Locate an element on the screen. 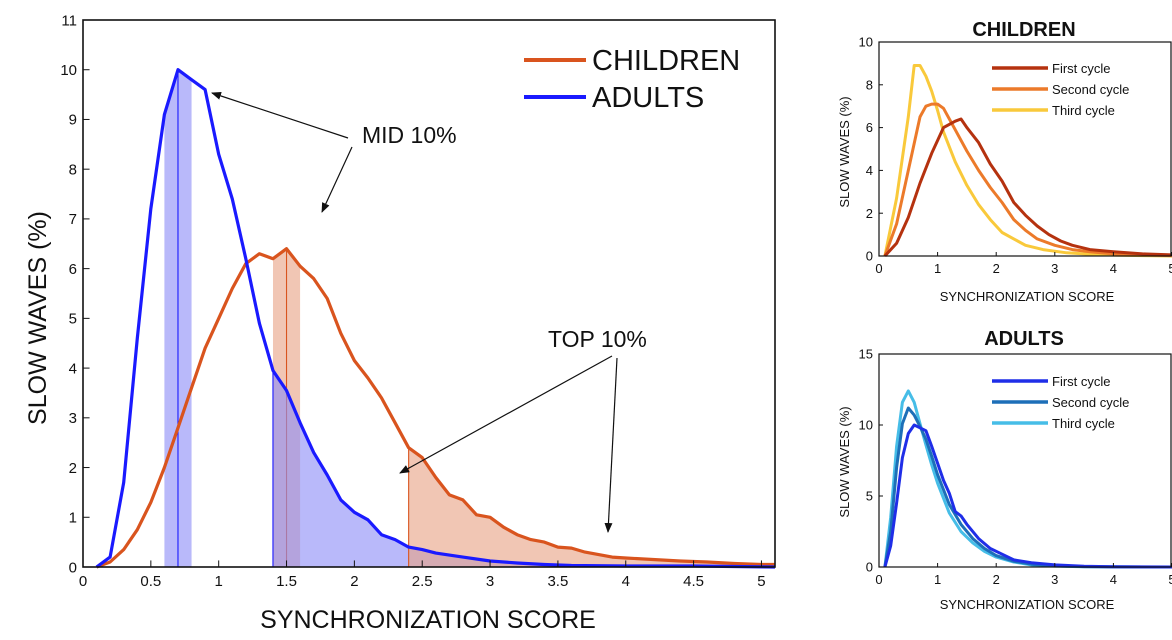 The image size is (1172, 640). children-legend: First cycle Second cycle Third cycle is located at coordinates (1060, 89).